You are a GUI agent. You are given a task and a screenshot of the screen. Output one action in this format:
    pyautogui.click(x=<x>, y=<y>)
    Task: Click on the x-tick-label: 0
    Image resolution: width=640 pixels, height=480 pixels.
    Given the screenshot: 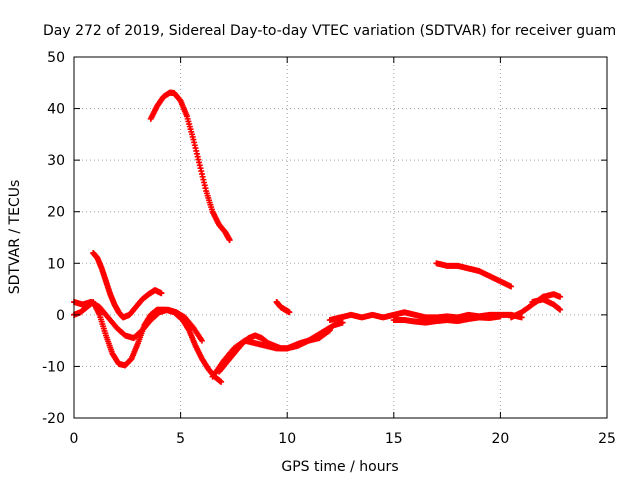 What is the action you would take?
    pyautogui.click(x=74, y=439)
    